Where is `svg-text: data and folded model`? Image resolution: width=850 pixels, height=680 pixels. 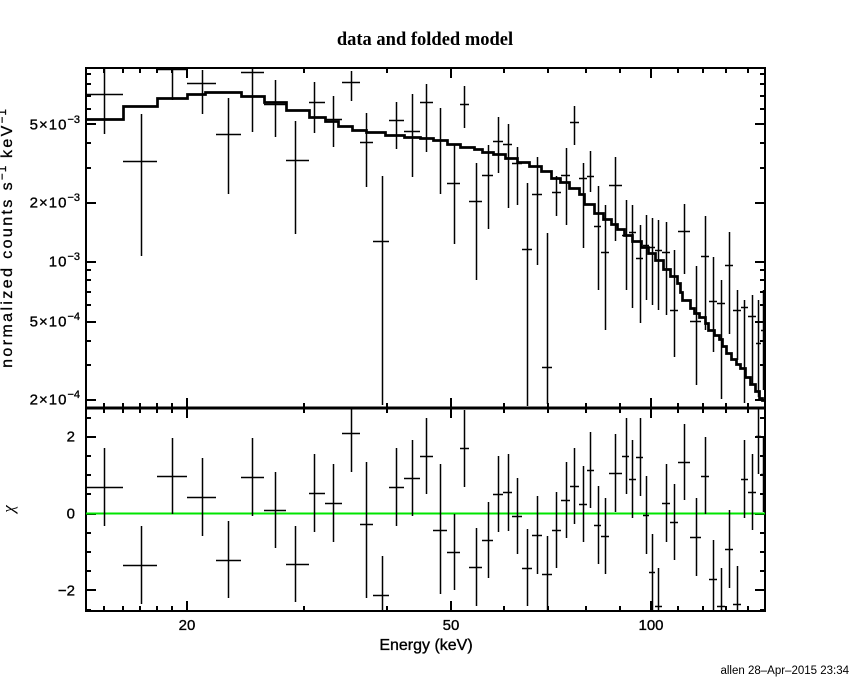 svg-text: data and folded model is located at coordinates (425, 40).